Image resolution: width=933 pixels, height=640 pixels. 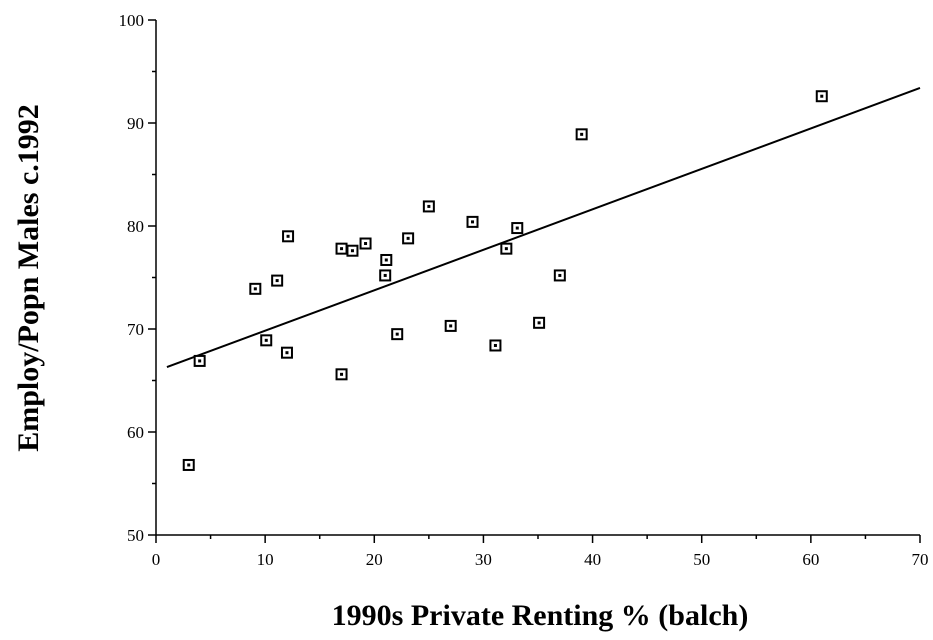 What do you see at coordinates (483, 559) in the screenshot?
I see `x-tick-label: 30` at bounding box center [483, 559].